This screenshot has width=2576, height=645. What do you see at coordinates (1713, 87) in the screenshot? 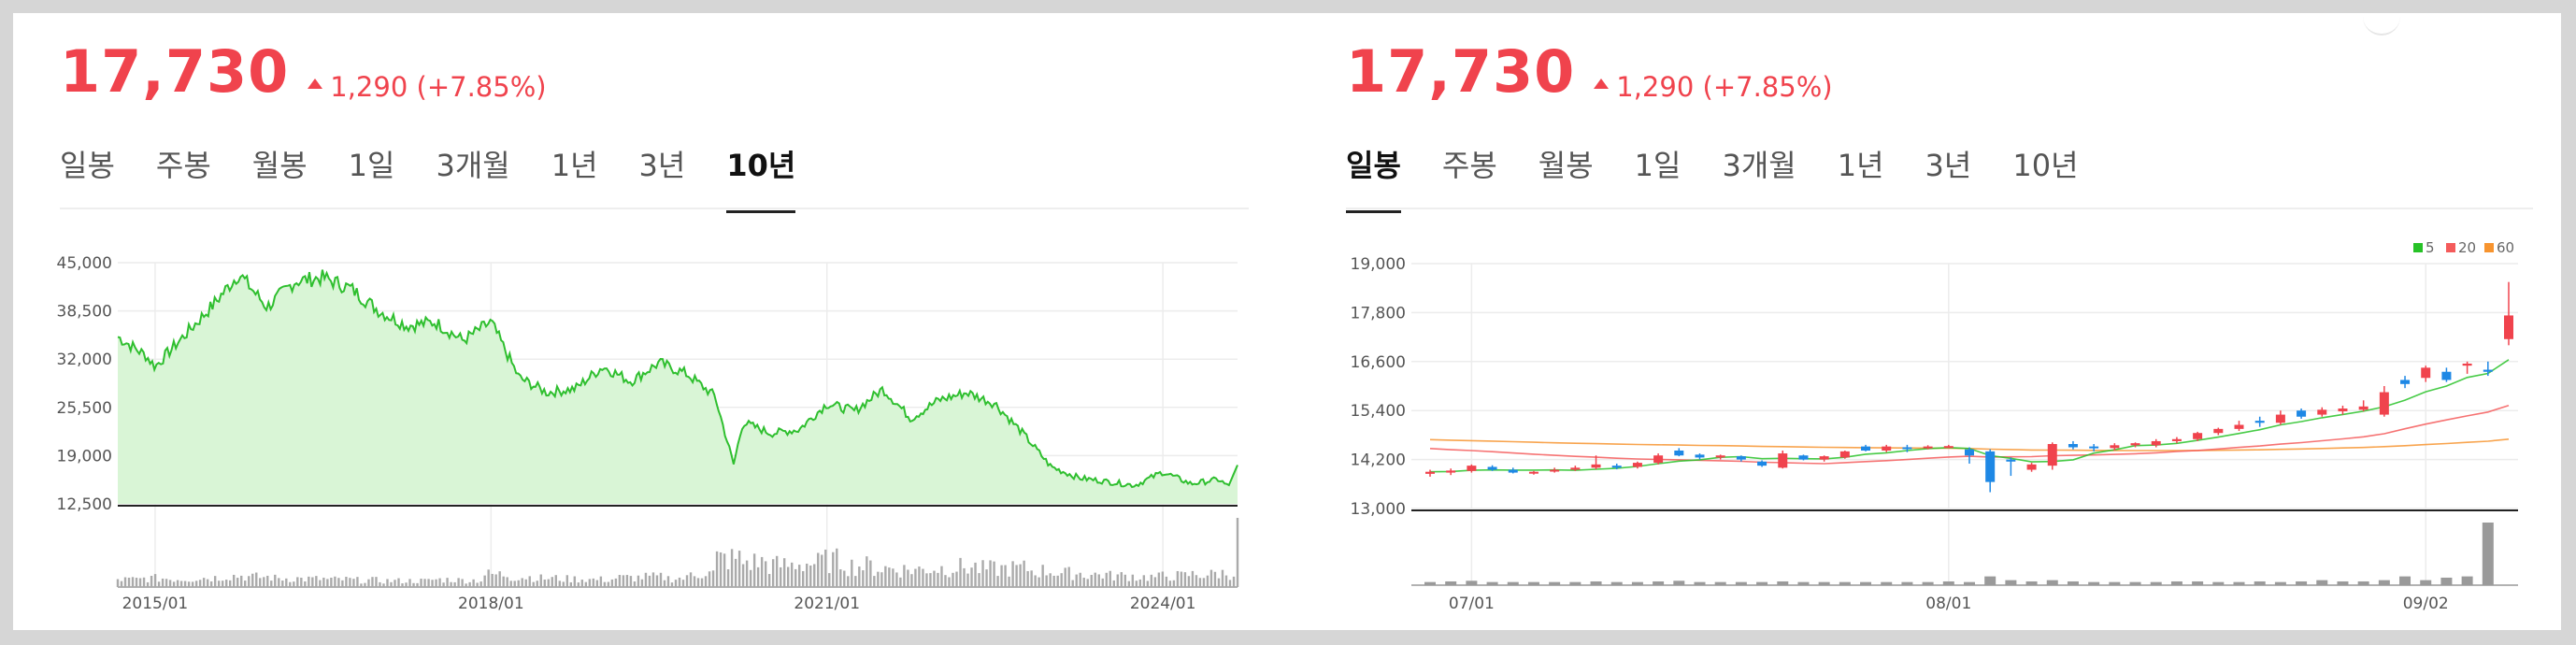
I see `price-change: 1,290 (+7.85%)` at bounding box center [1713, 87].